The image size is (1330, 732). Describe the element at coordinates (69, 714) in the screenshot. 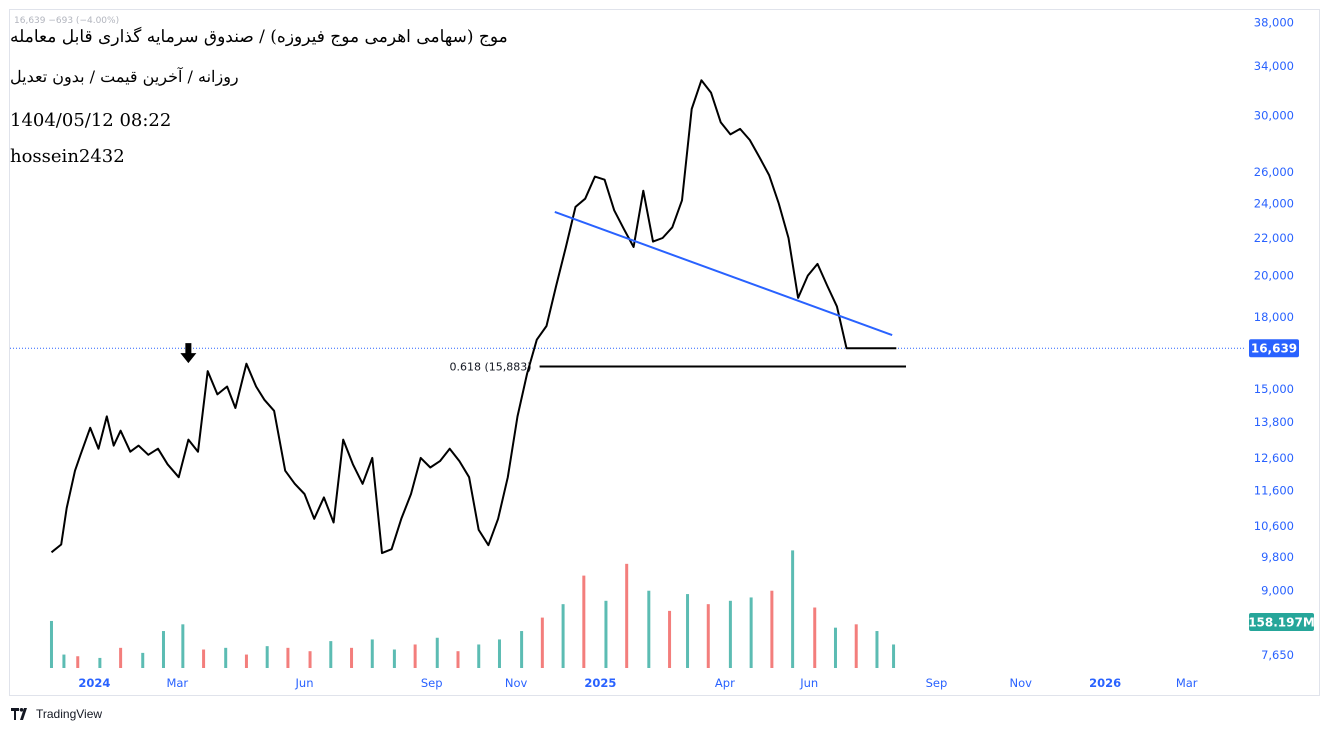

I see `tradingview-brand-label: TradingView` at that location.